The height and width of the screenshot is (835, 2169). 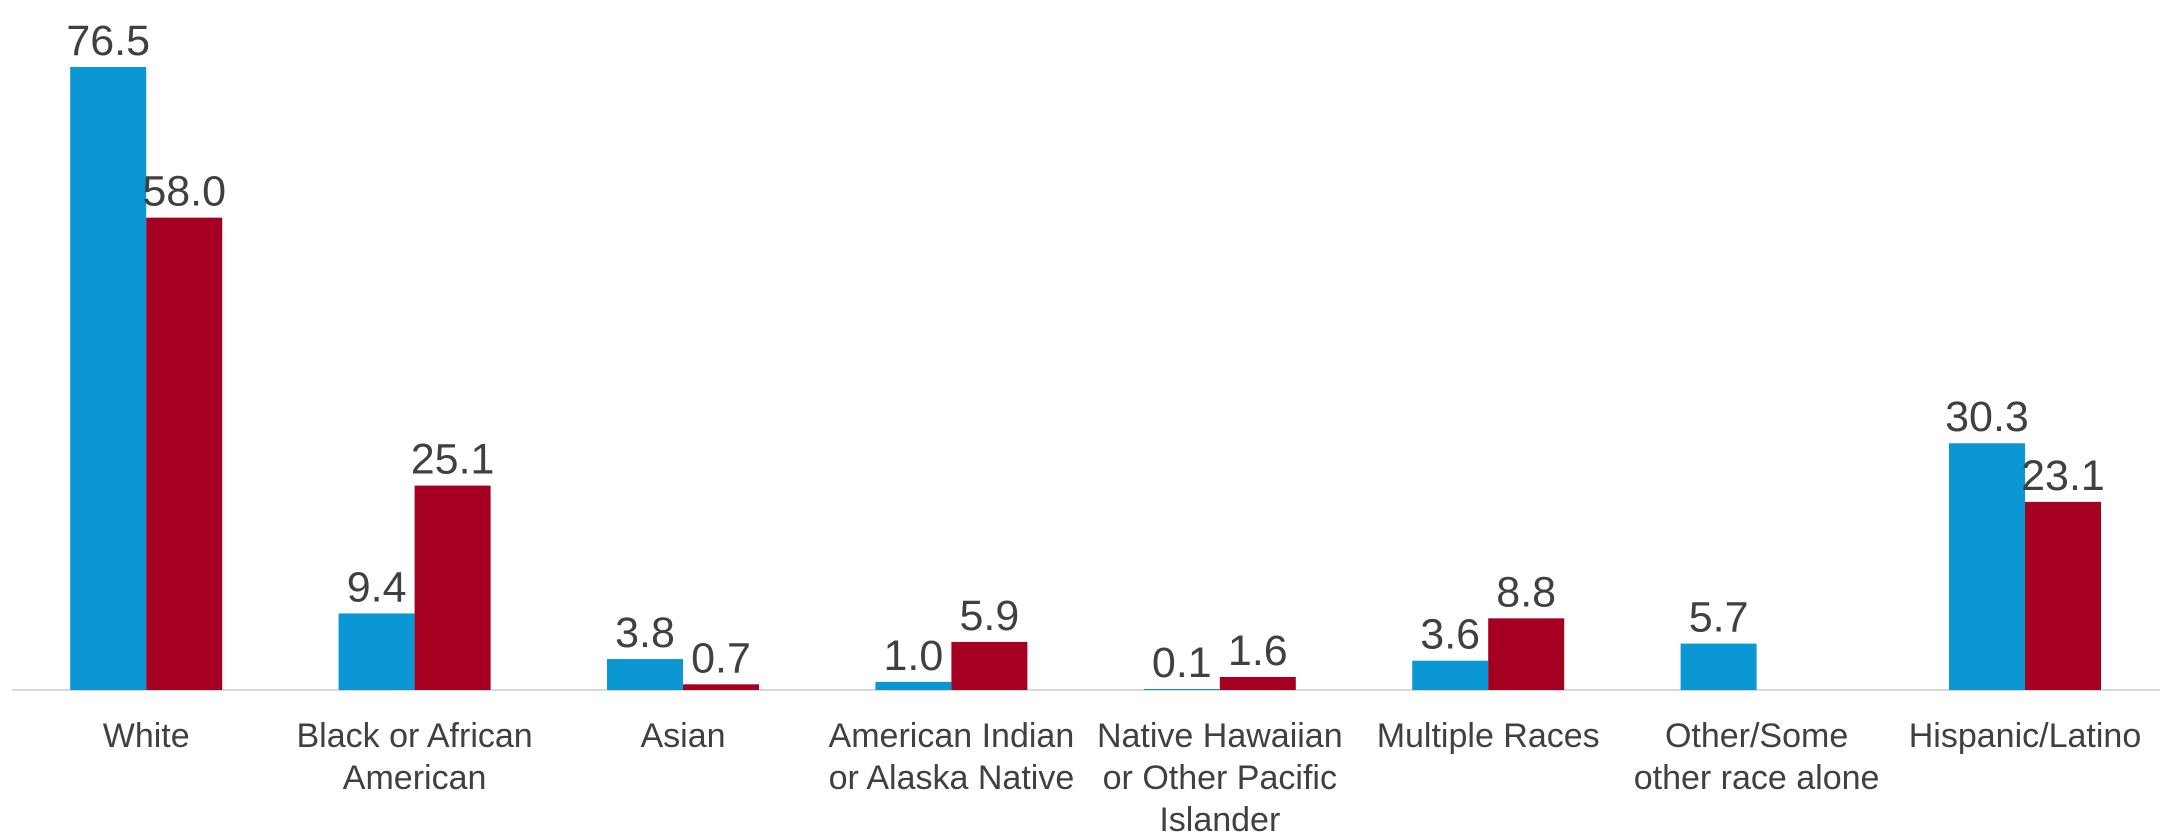 I want to click on data-label-series1-5: 3.6, so click(x=1450, y=635).